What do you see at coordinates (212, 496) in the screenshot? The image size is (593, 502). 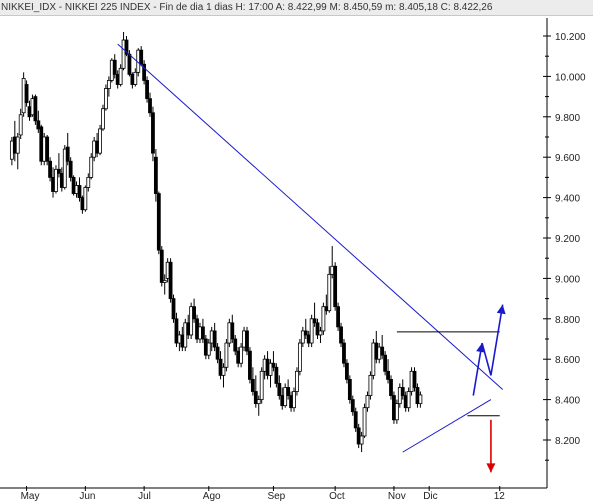 I see `x-tick-label: Ago` at bounding box center [212, 496].